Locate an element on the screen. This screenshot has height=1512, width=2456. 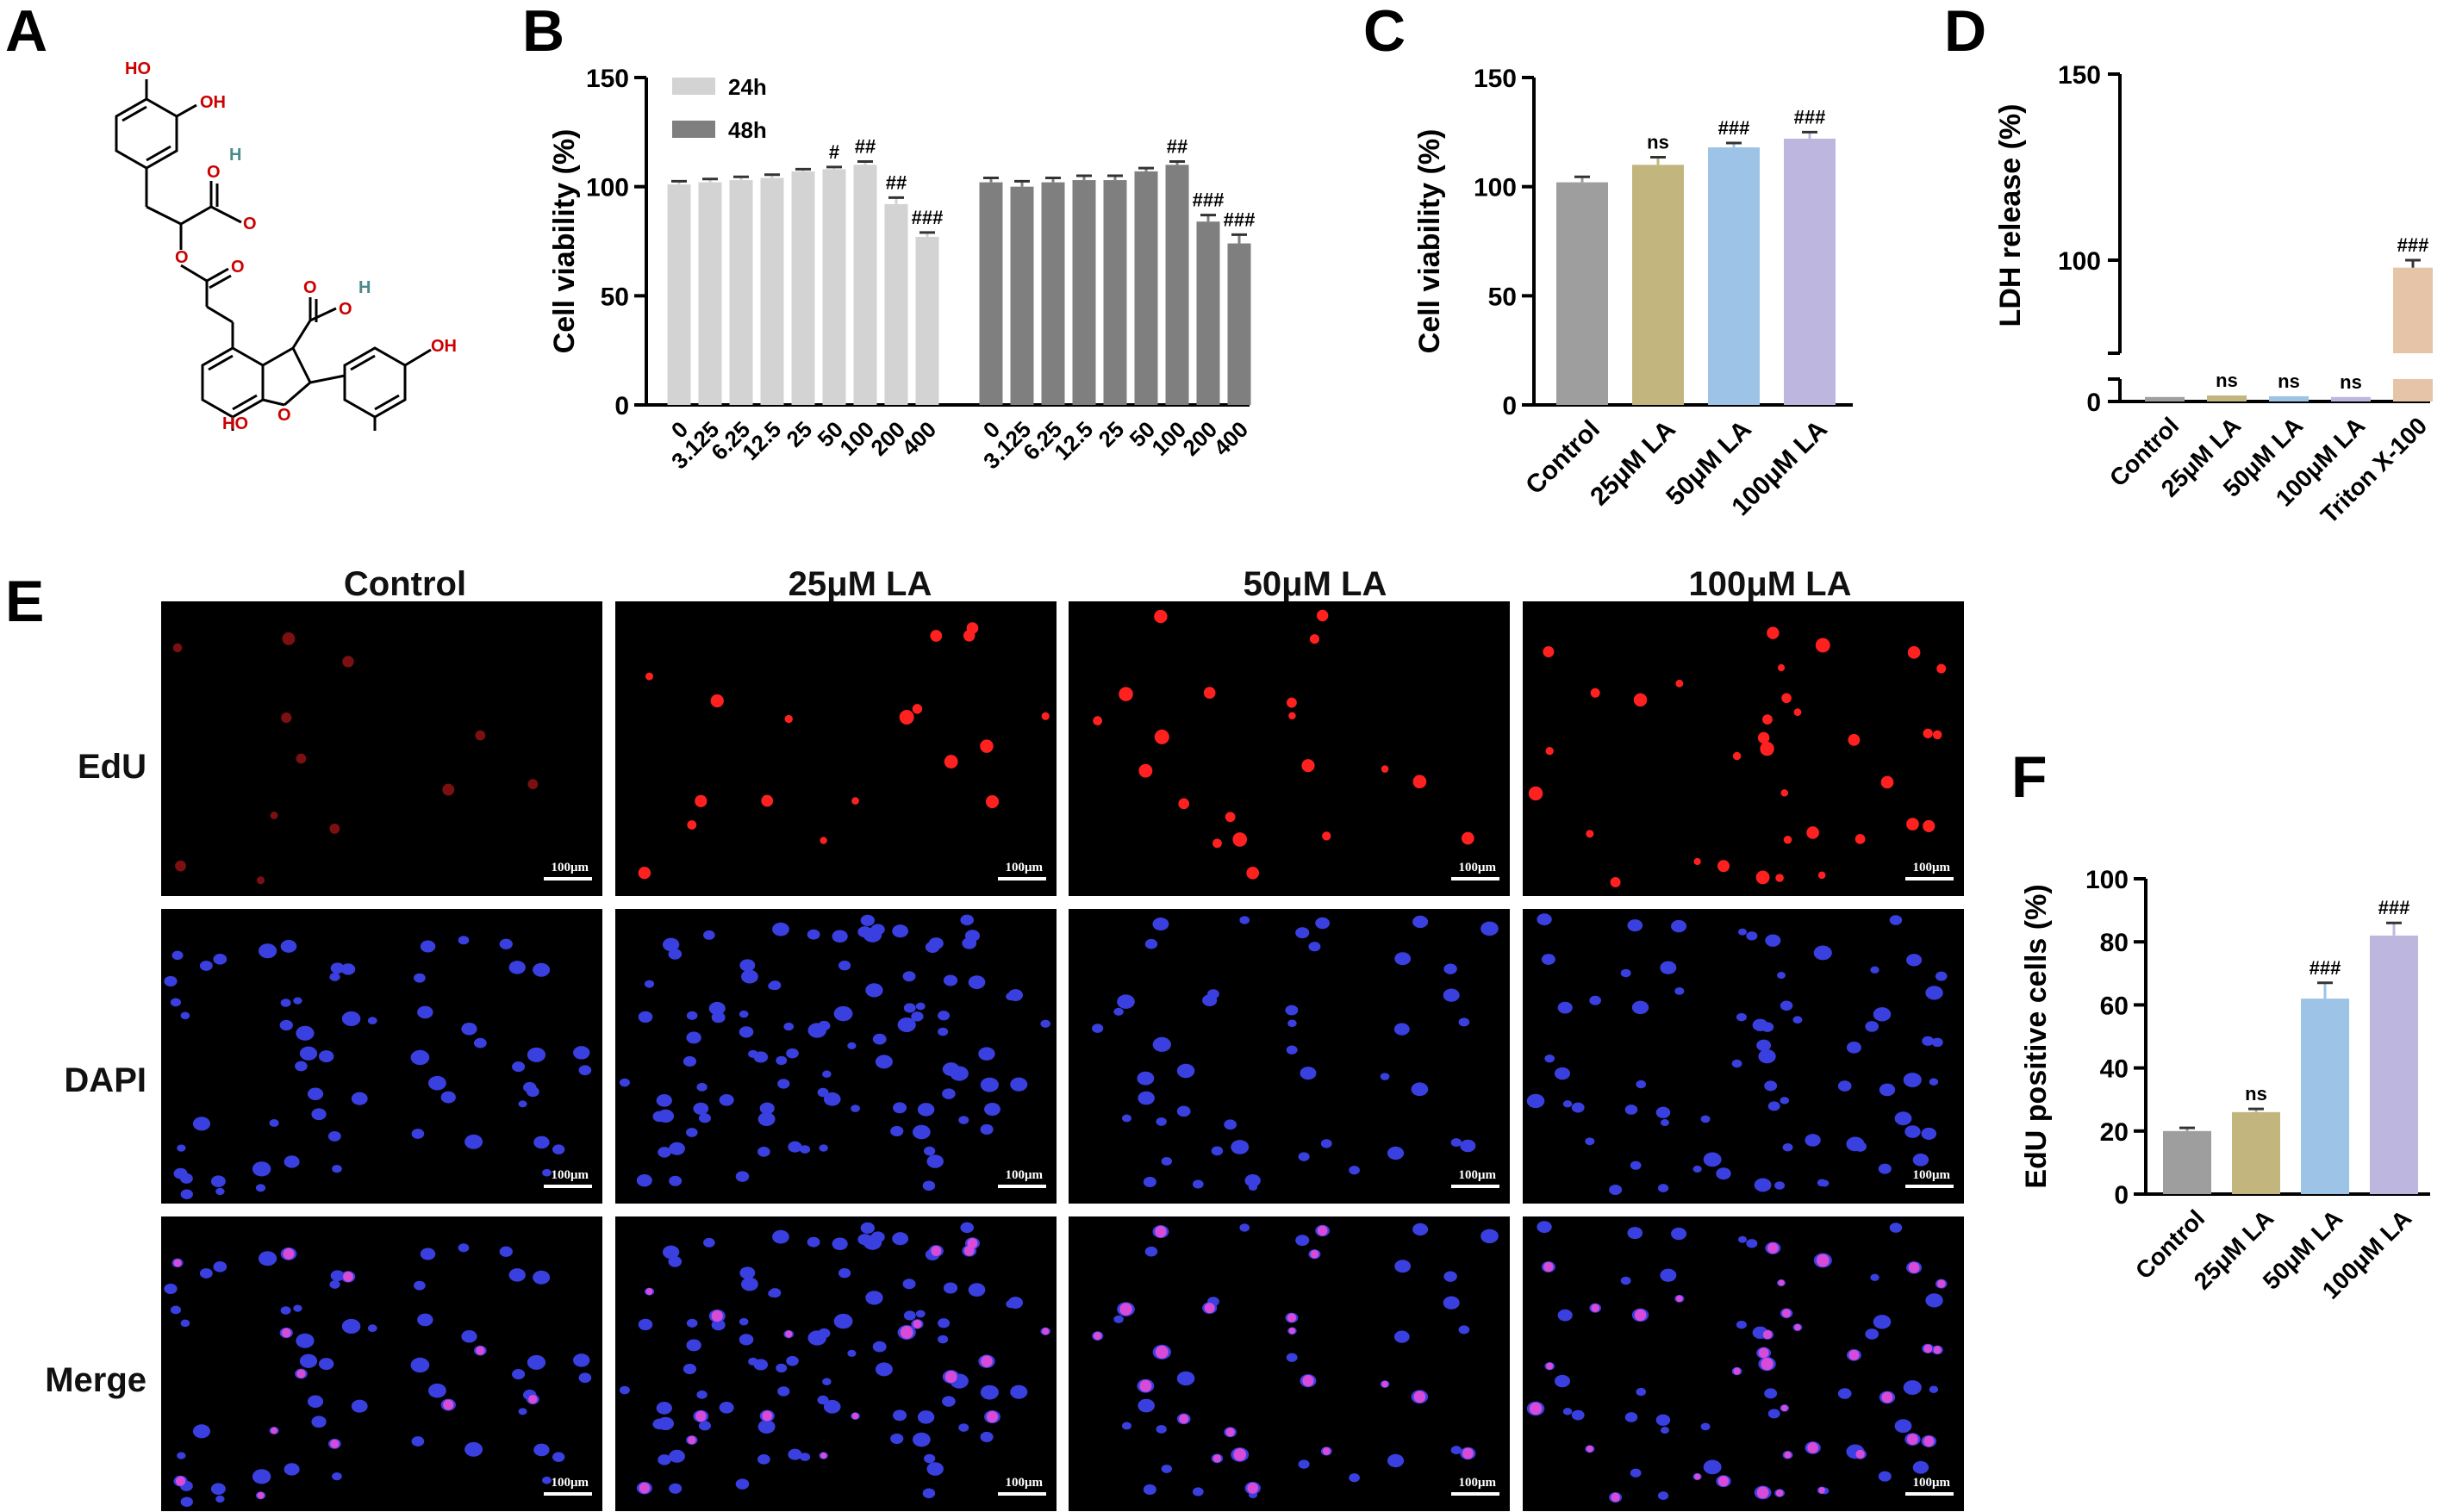
x-tick-label: 12.5 is located at coordinates (761, 441).